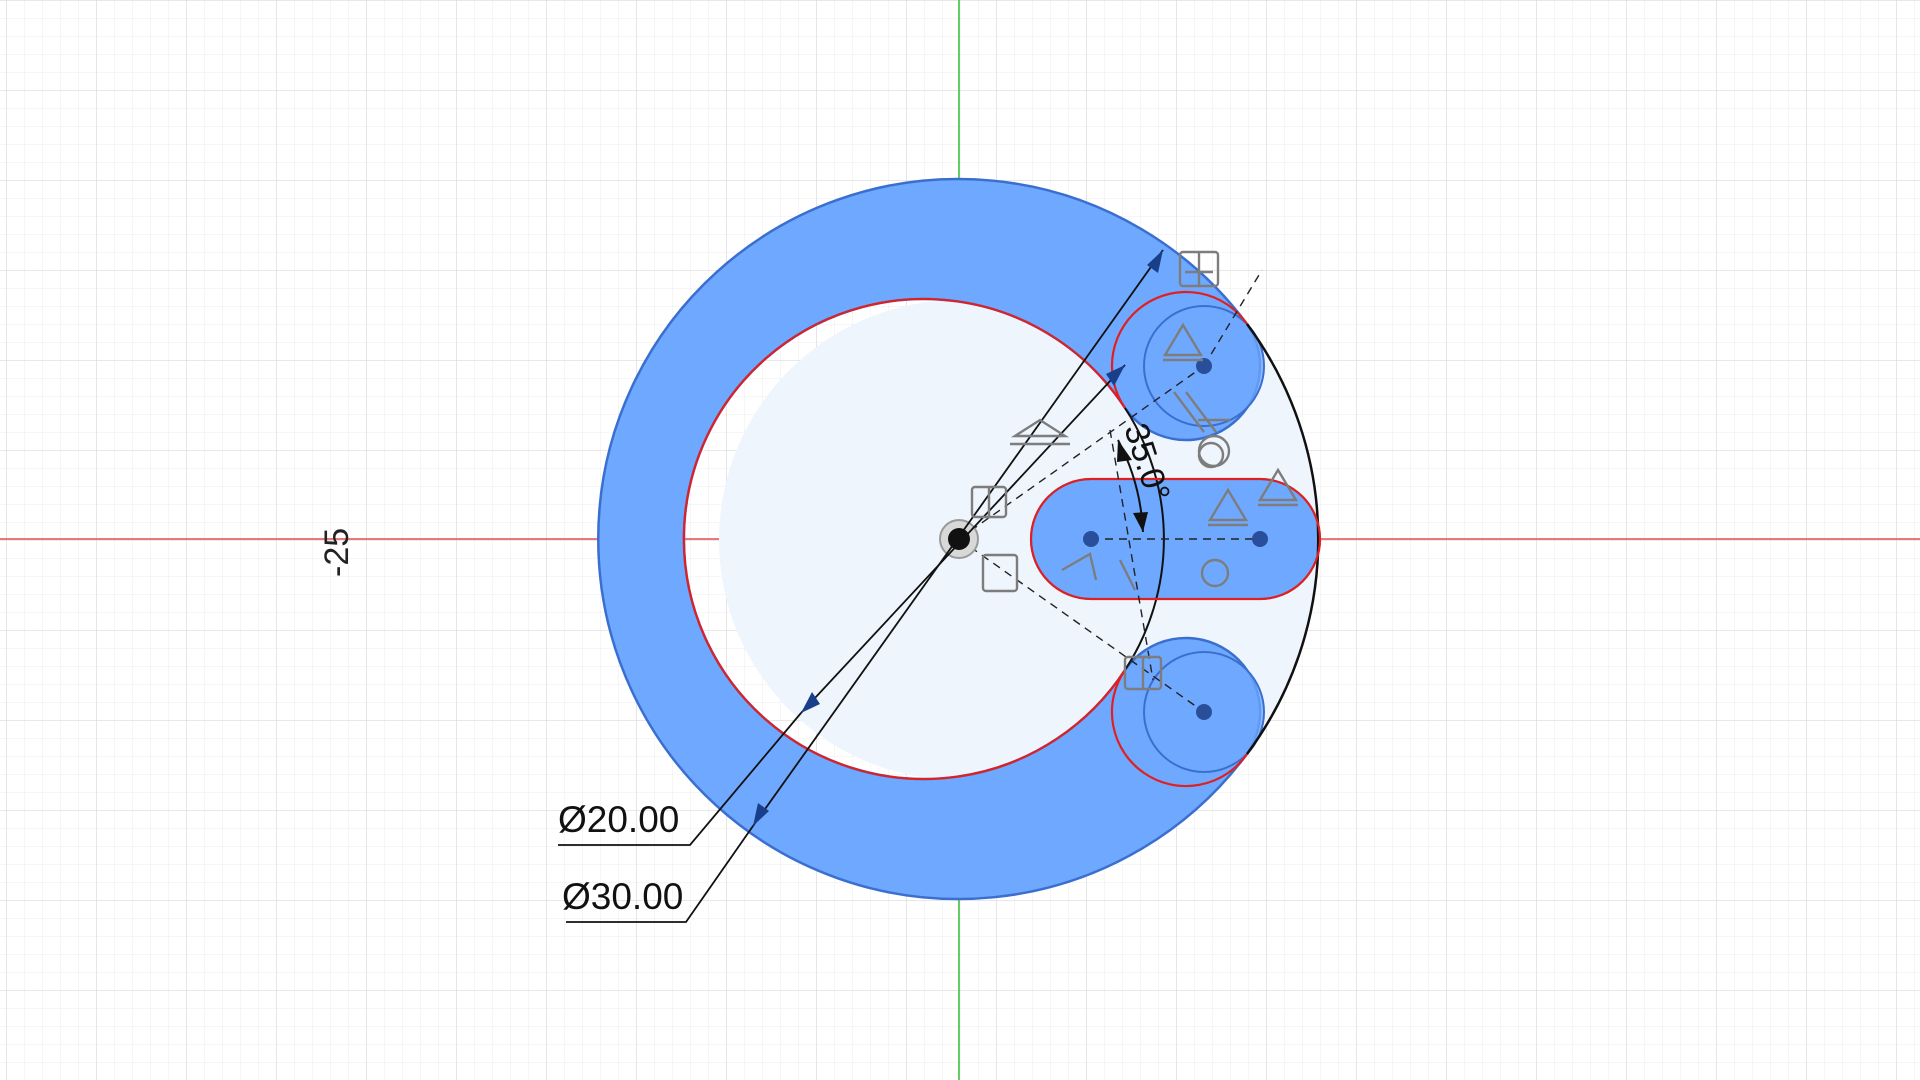 This screenshot has height=1080, width=1920. What do you see at coordinates (1260, 539) in the screenshot?
I see `slot-right-center-point` at bounding box center [1260, 539].